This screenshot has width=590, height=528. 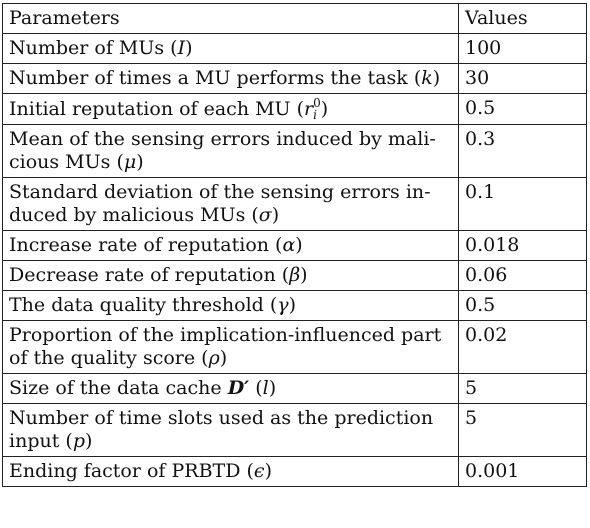 I want to click on param-symbol: r, so click(x=309, y=109).